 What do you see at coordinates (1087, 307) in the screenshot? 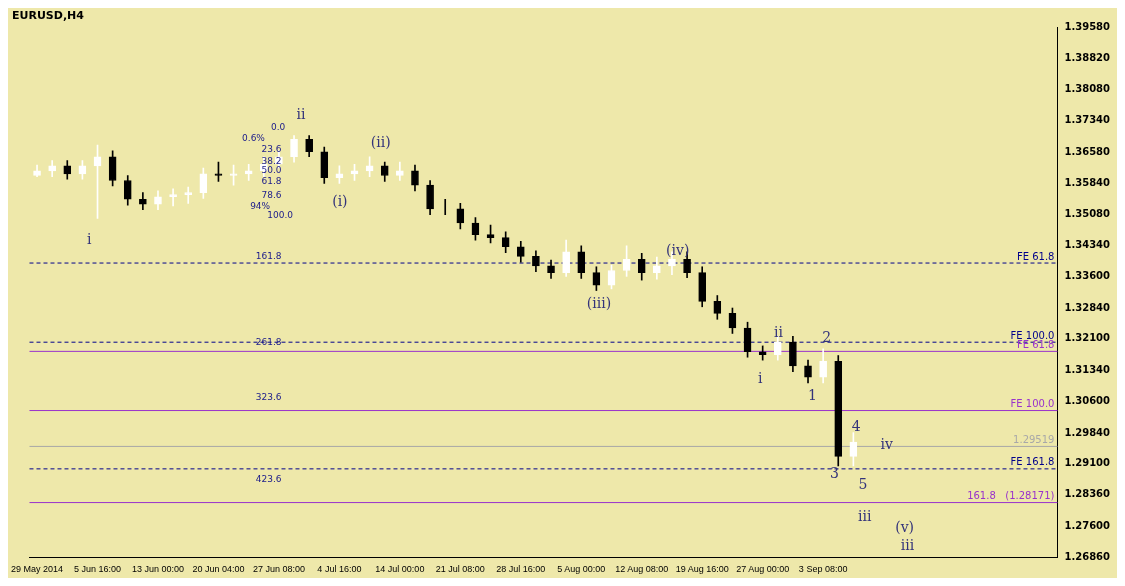
I see `y-tick-label: 1.32840` at bounding box center [1087, 307].